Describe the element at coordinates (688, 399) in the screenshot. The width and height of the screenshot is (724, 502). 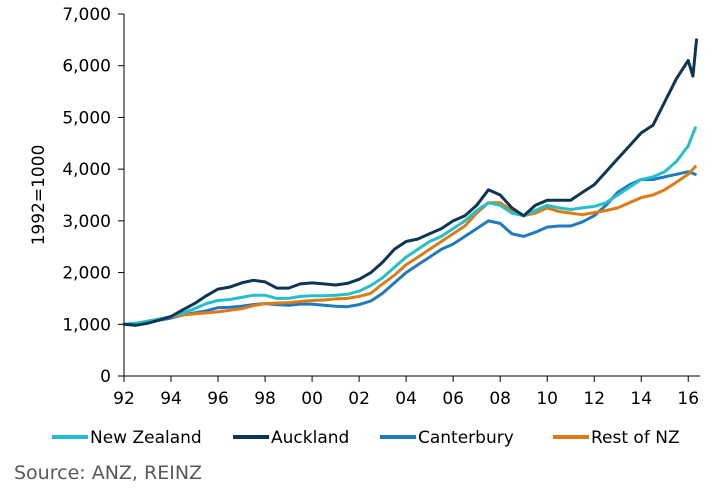
I see `x-tick-label: 16` at that location.